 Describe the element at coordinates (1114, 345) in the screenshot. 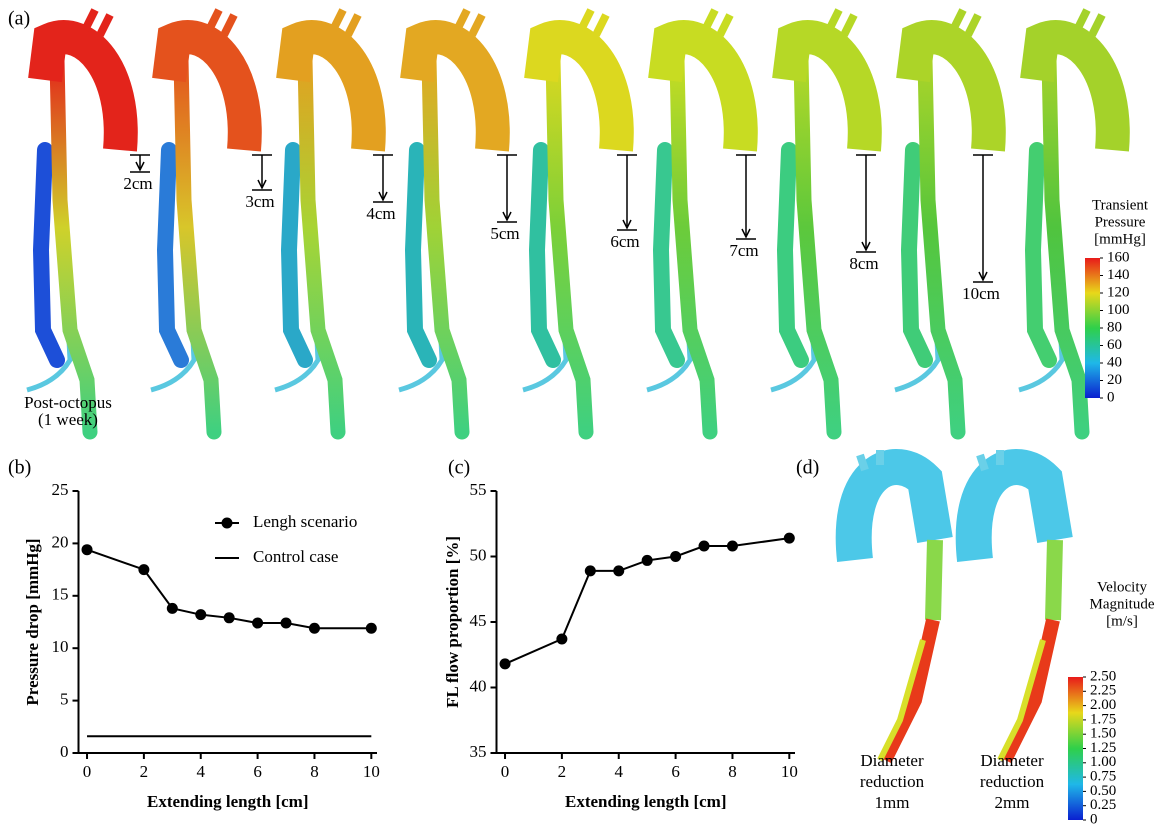

I see `colorbar-label: 60` at that location.